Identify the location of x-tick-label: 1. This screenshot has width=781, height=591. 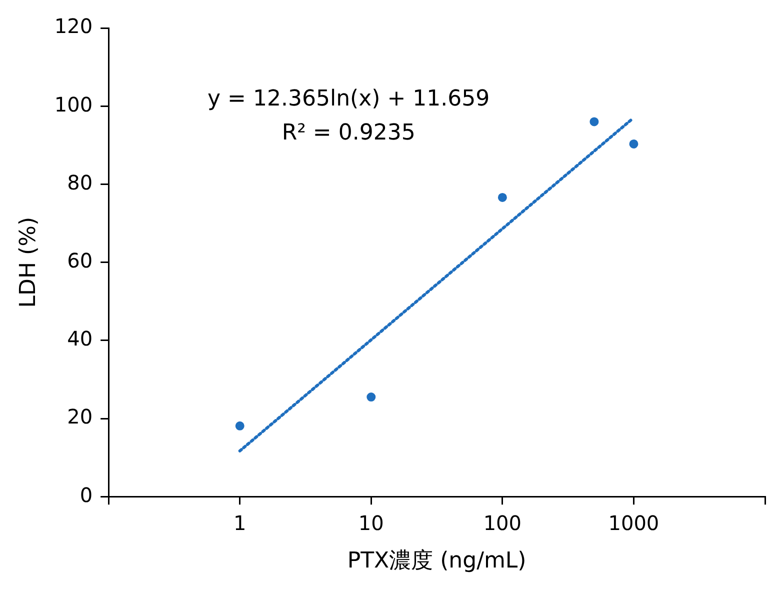
(239, 522).